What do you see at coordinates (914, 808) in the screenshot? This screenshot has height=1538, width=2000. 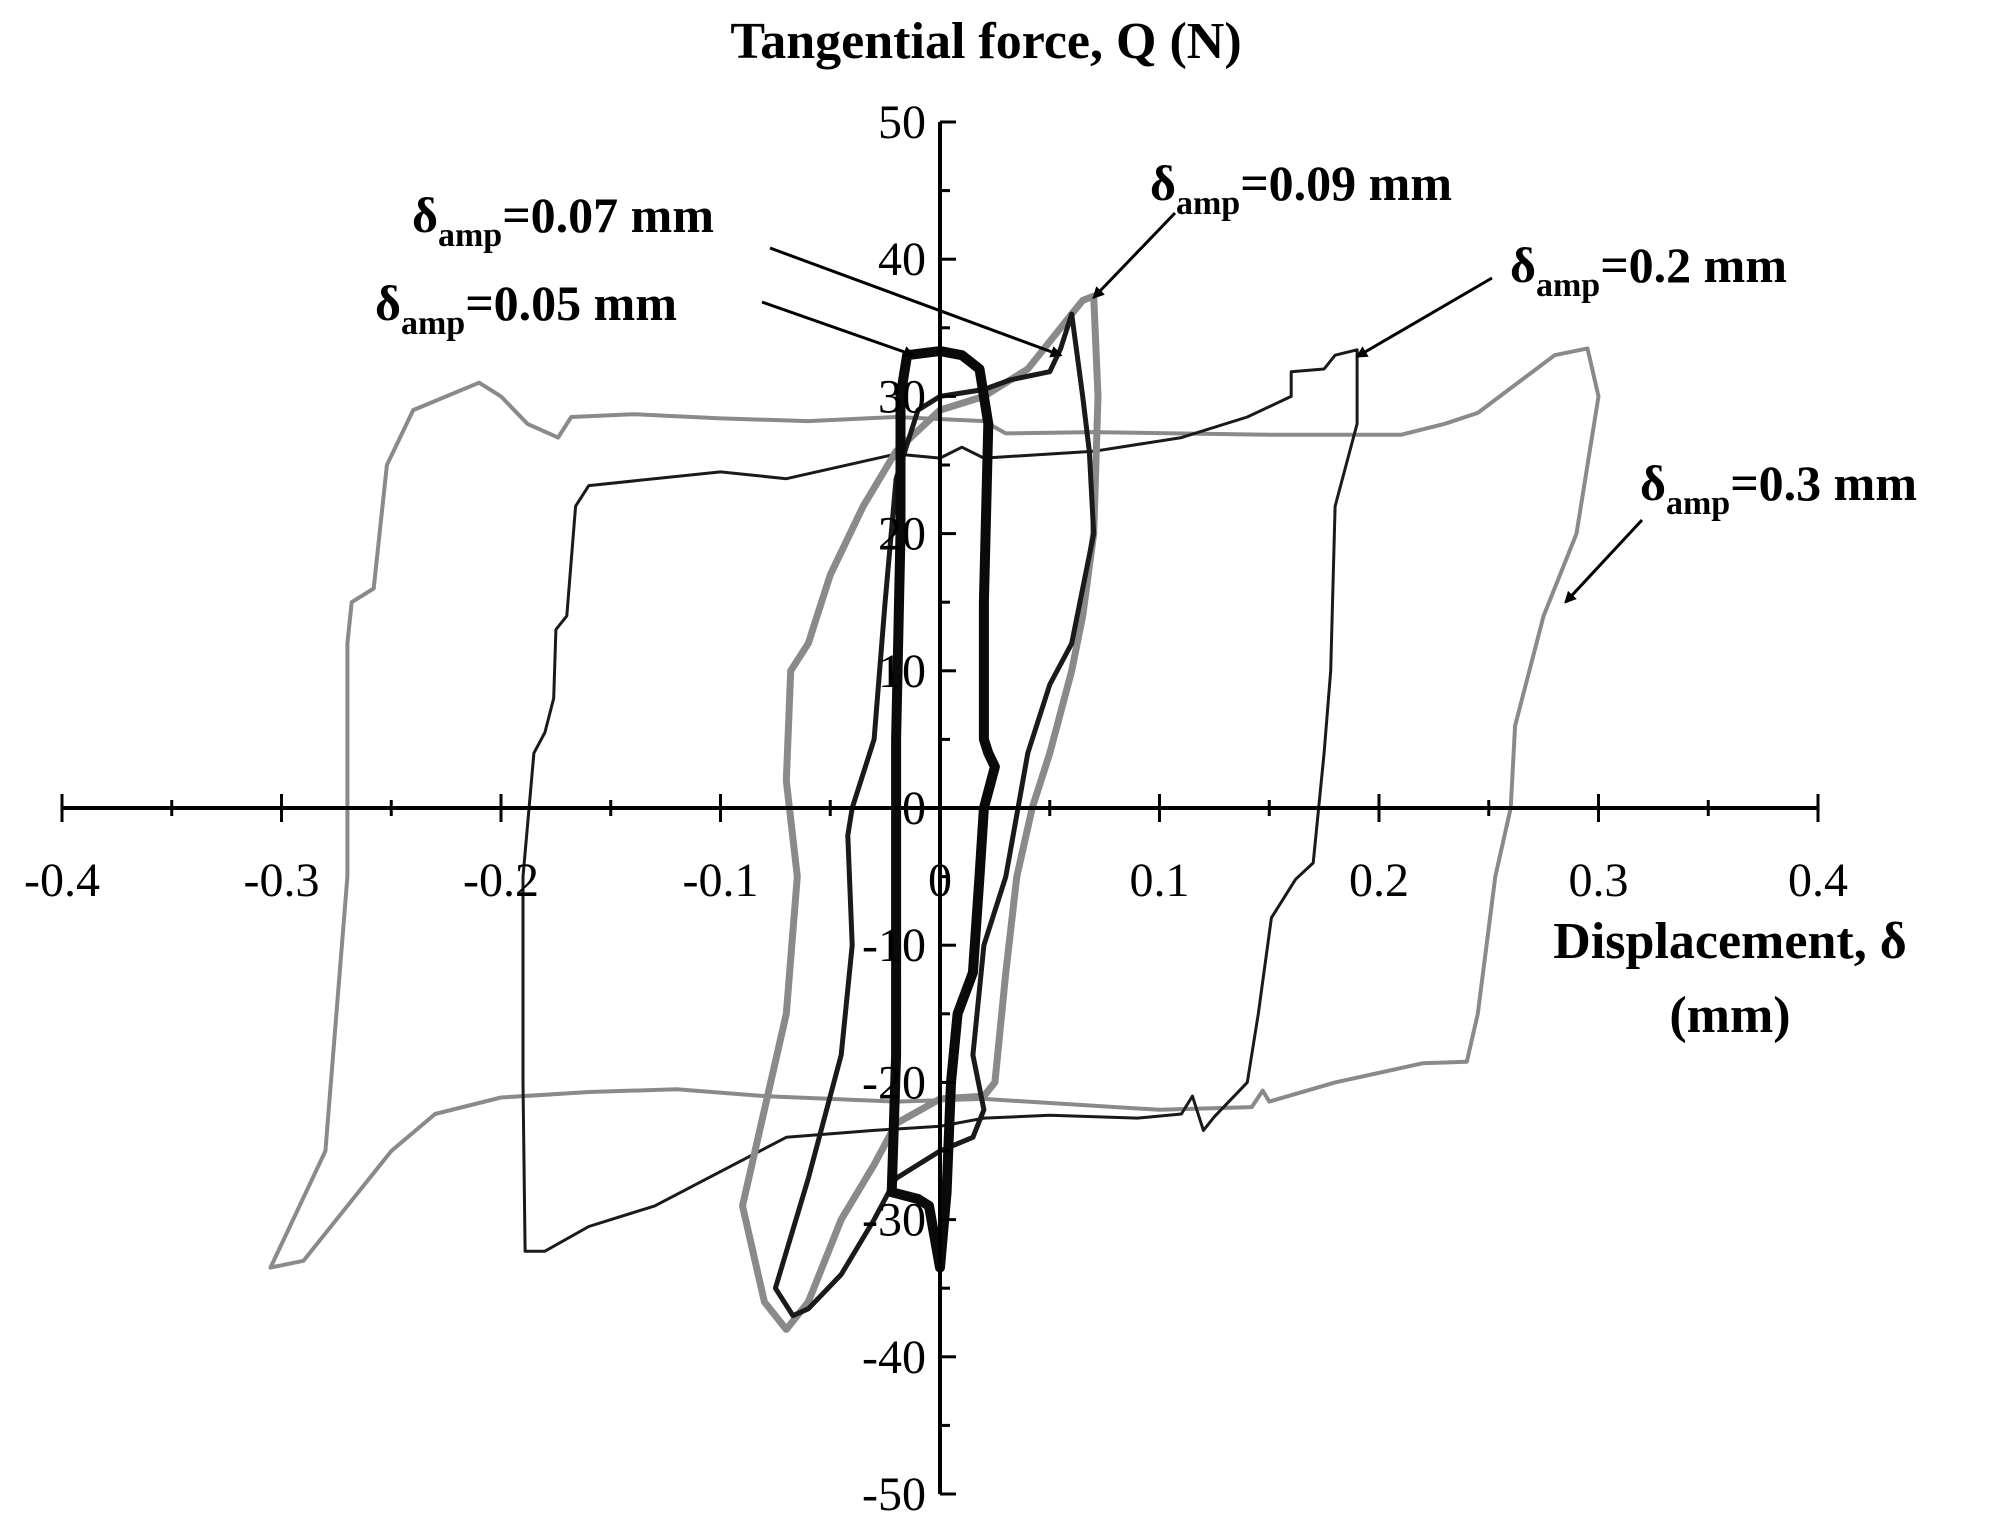 I see `y-tick-label: 0` at bounding box center [914, 808].